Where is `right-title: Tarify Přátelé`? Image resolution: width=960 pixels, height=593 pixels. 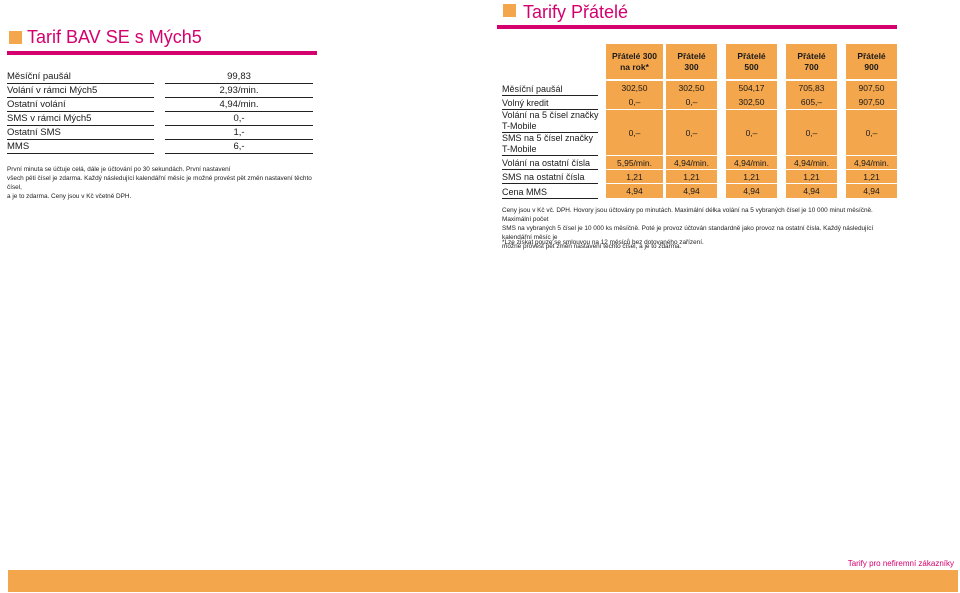 right-title: Tarify Přátelé is located at coordinates (576, 12).